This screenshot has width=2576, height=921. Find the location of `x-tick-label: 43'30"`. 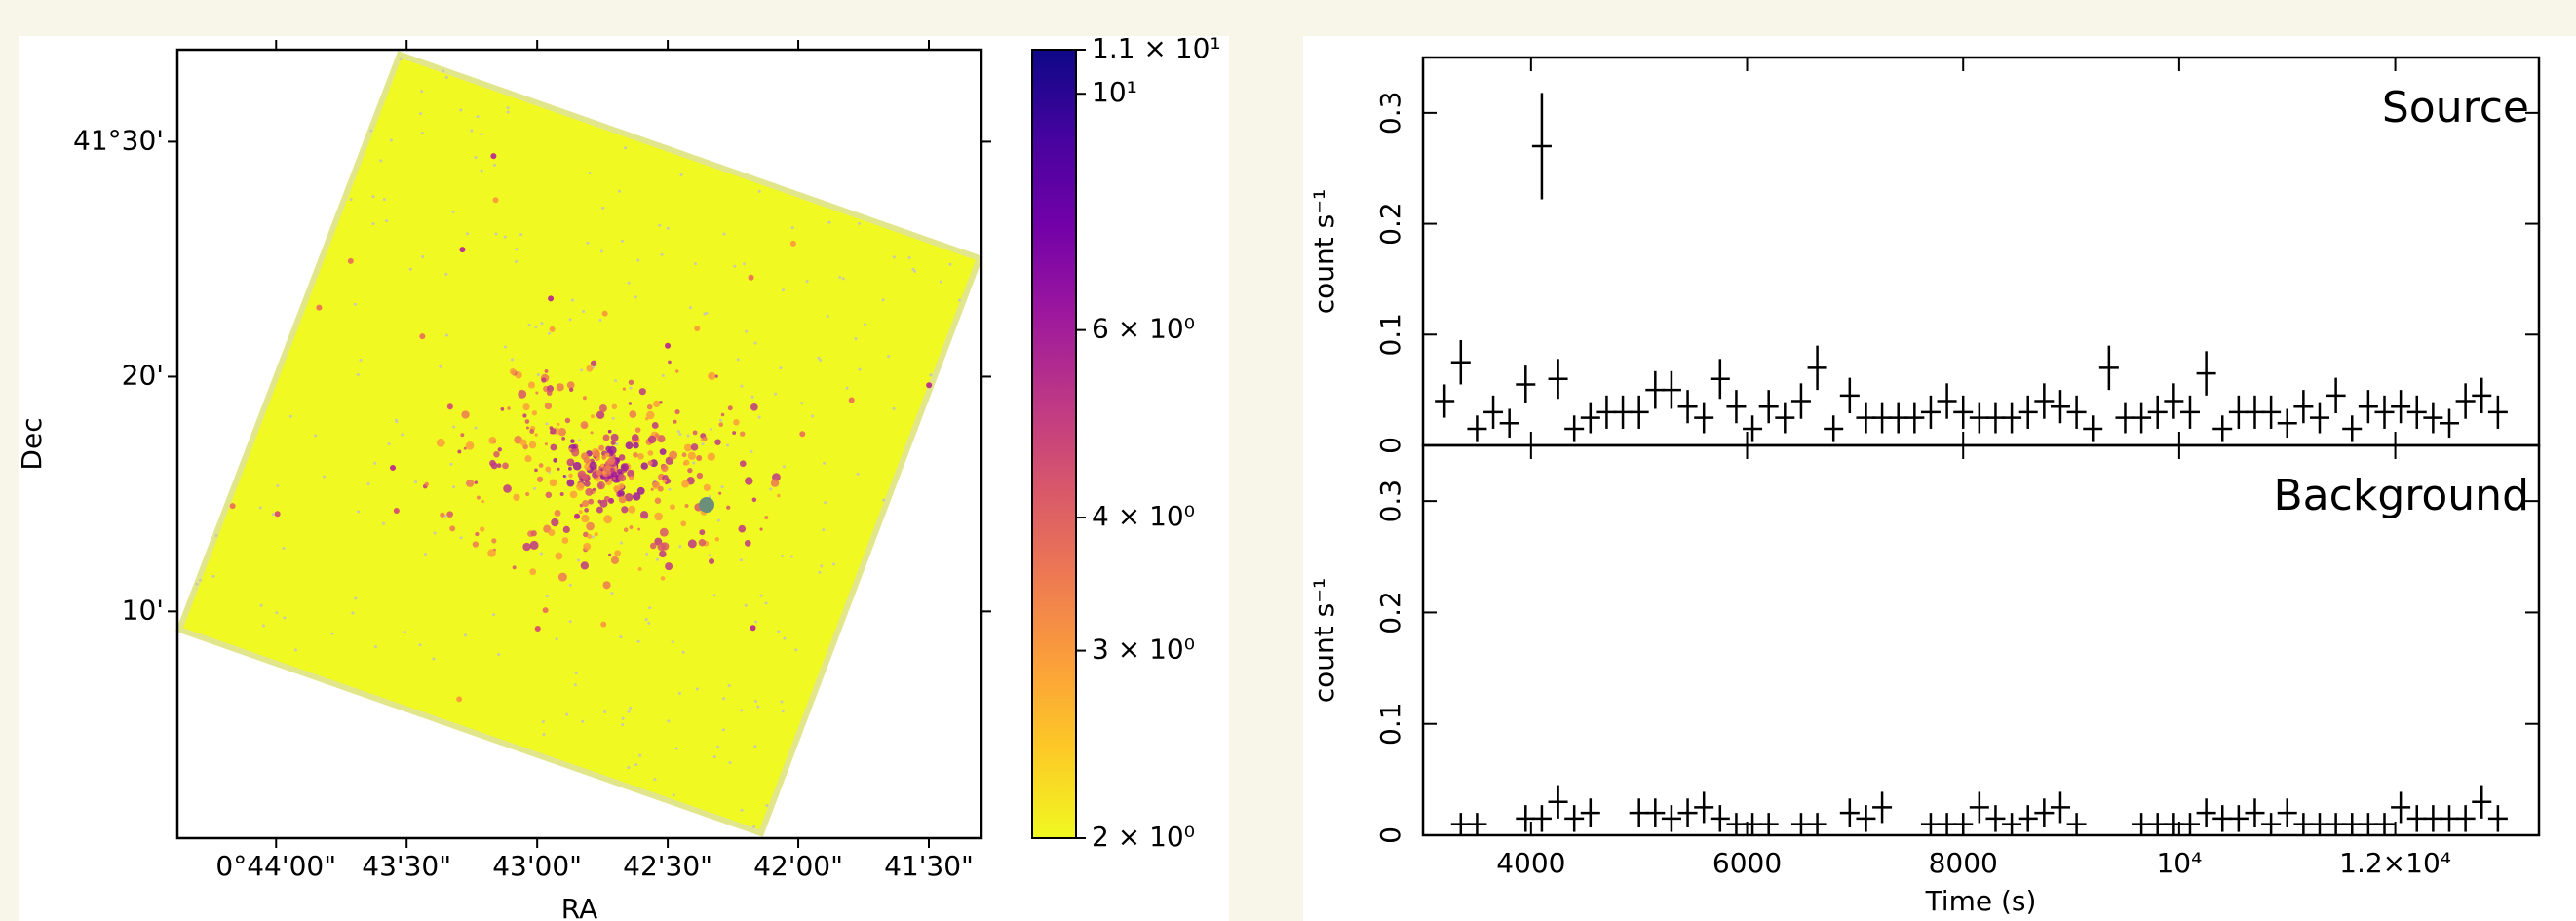

x-tick-label: 43'30" is located at coordinates (406, 866).